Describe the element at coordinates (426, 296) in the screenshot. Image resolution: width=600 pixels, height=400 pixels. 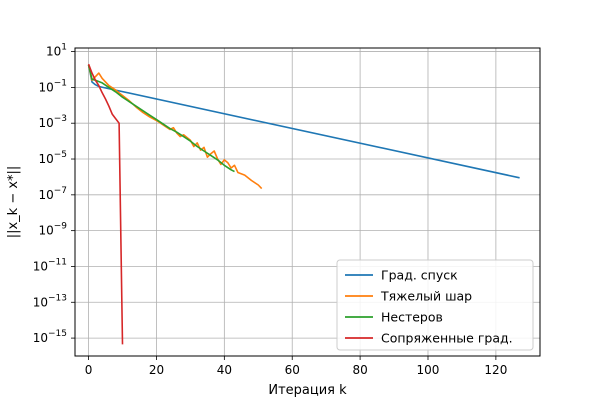
I see `legend-label: Тяжелый шар` at that location.